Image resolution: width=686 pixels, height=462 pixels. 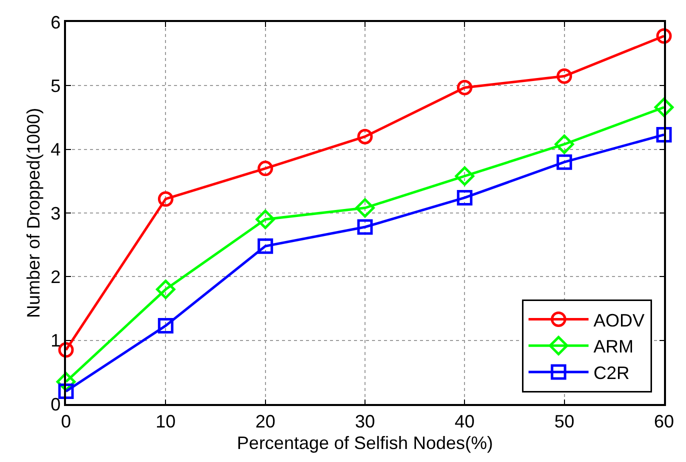 I want to click on y-tick-label: 2, so click(x=55, y=276).